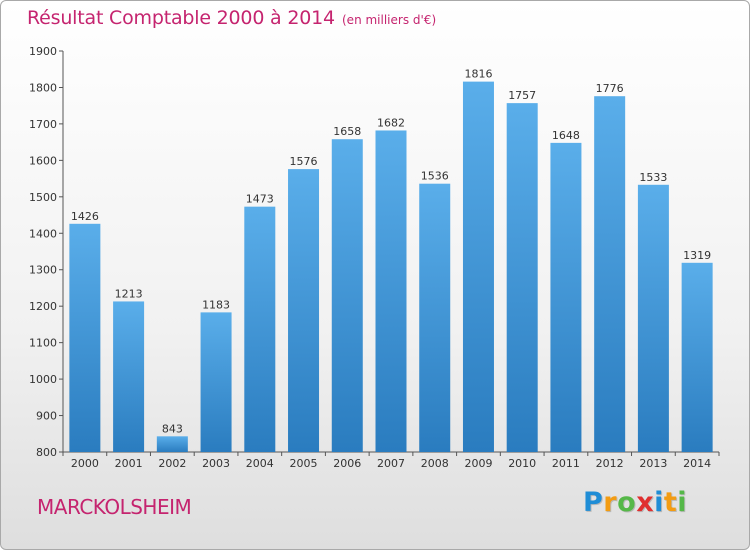 The height and width of the screenshot is (550, 750). I want to click on data-label-2001: 1213, so click(129, 293).